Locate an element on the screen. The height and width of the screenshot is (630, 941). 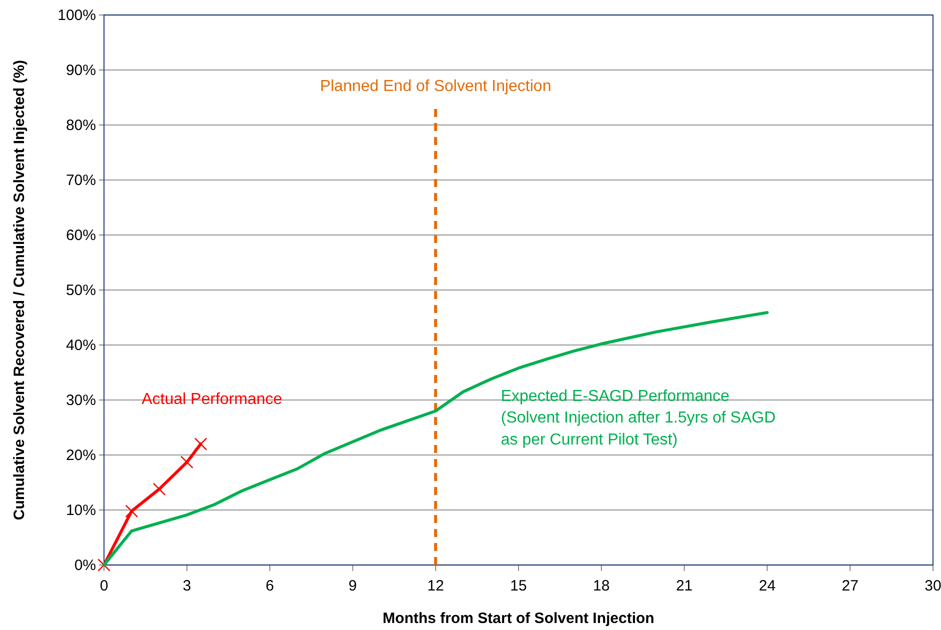
x-tick-label: 3 is located at coordinates (187, 586).